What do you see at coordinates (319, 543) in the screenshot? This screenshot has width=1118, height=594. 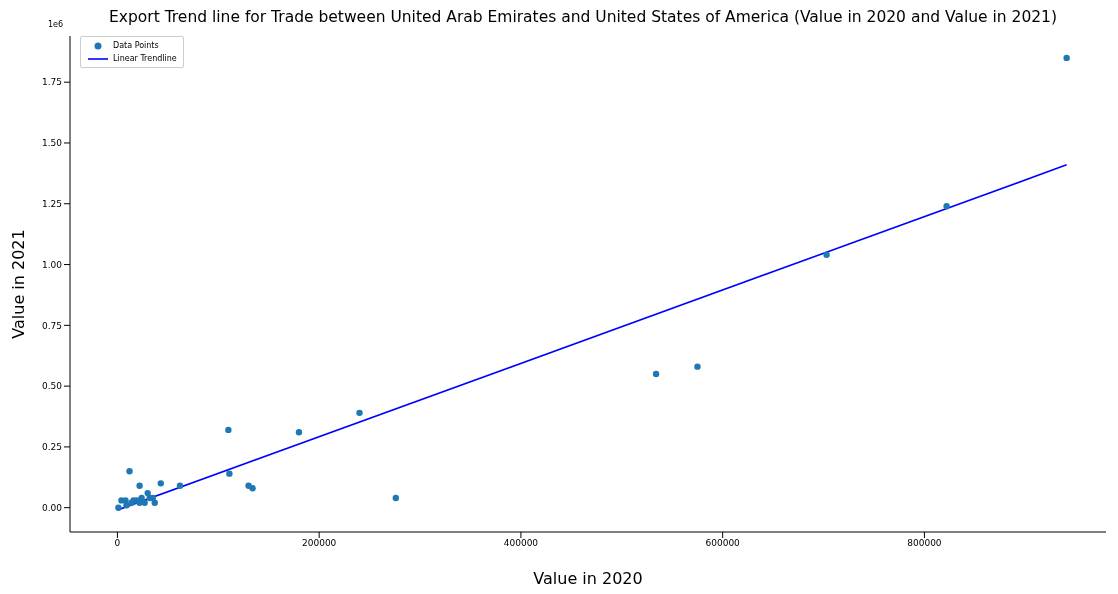 I see `x-tick-label: 200000` at bounding box center [319, 543].